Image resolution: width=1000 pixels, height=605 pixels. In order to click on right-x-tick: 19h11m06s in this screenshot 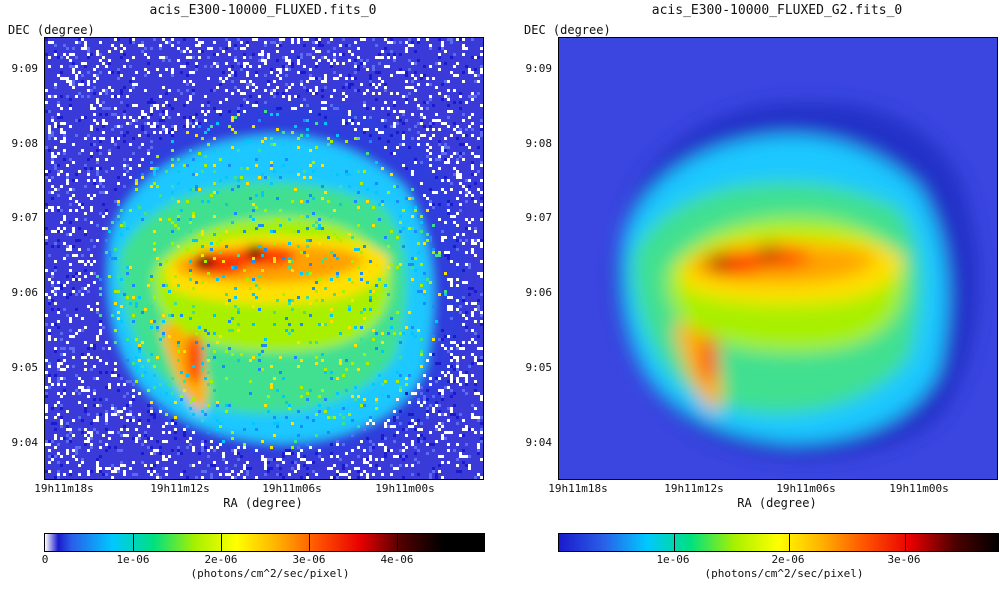, I will do `click(806, 488)`.